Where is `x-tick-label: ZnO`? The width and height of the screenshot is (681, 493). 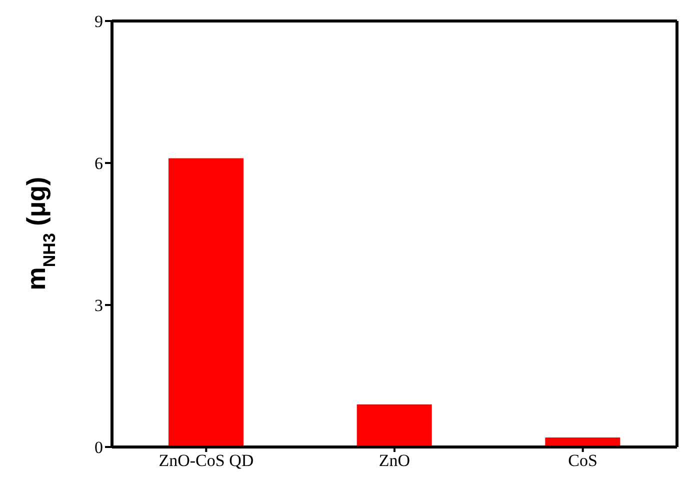
x-tick-label: ZnO is located at coordinates (394, 460).